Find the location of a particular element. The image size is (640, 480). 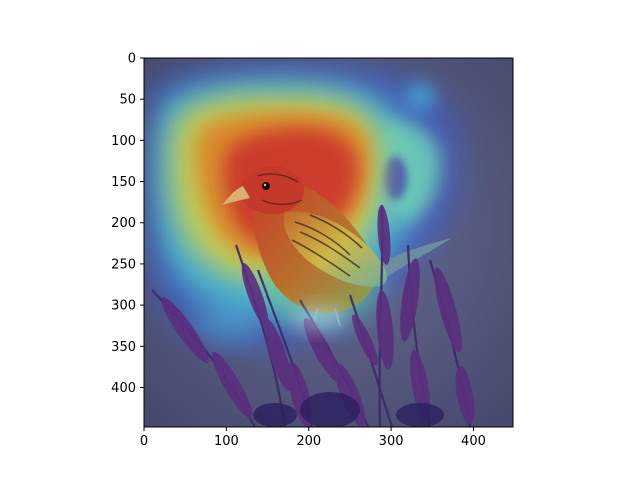

y-tick-label: 150 is located at coordinates (123, 182).